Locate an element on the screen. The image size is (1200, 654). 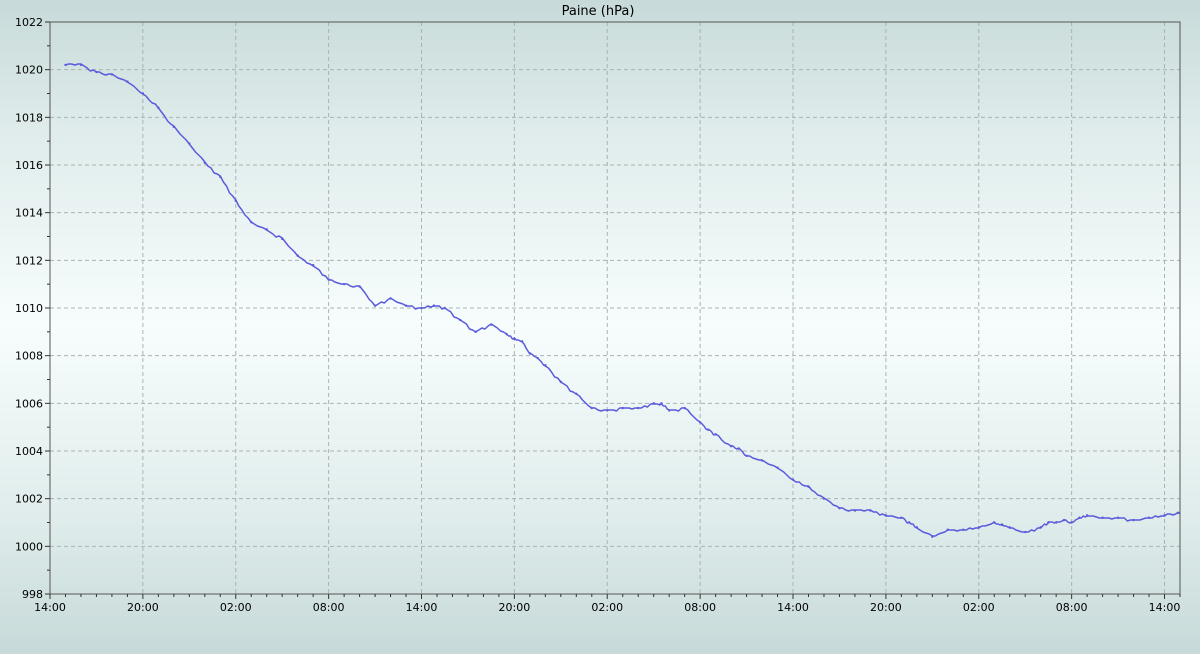
y-tick-label: 1000 is located at coordinates (29, 546).